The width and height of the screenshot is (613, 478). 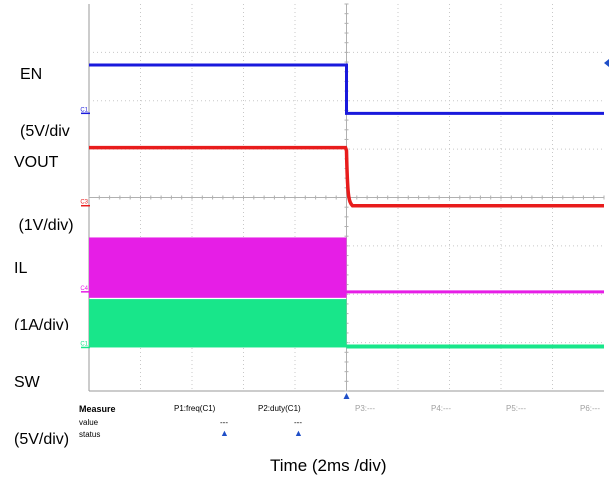 What do you see at coordinates (365, 408) in the screenshot?
I see `measure-param-3: P3:---` at bounding box center [365, 408].